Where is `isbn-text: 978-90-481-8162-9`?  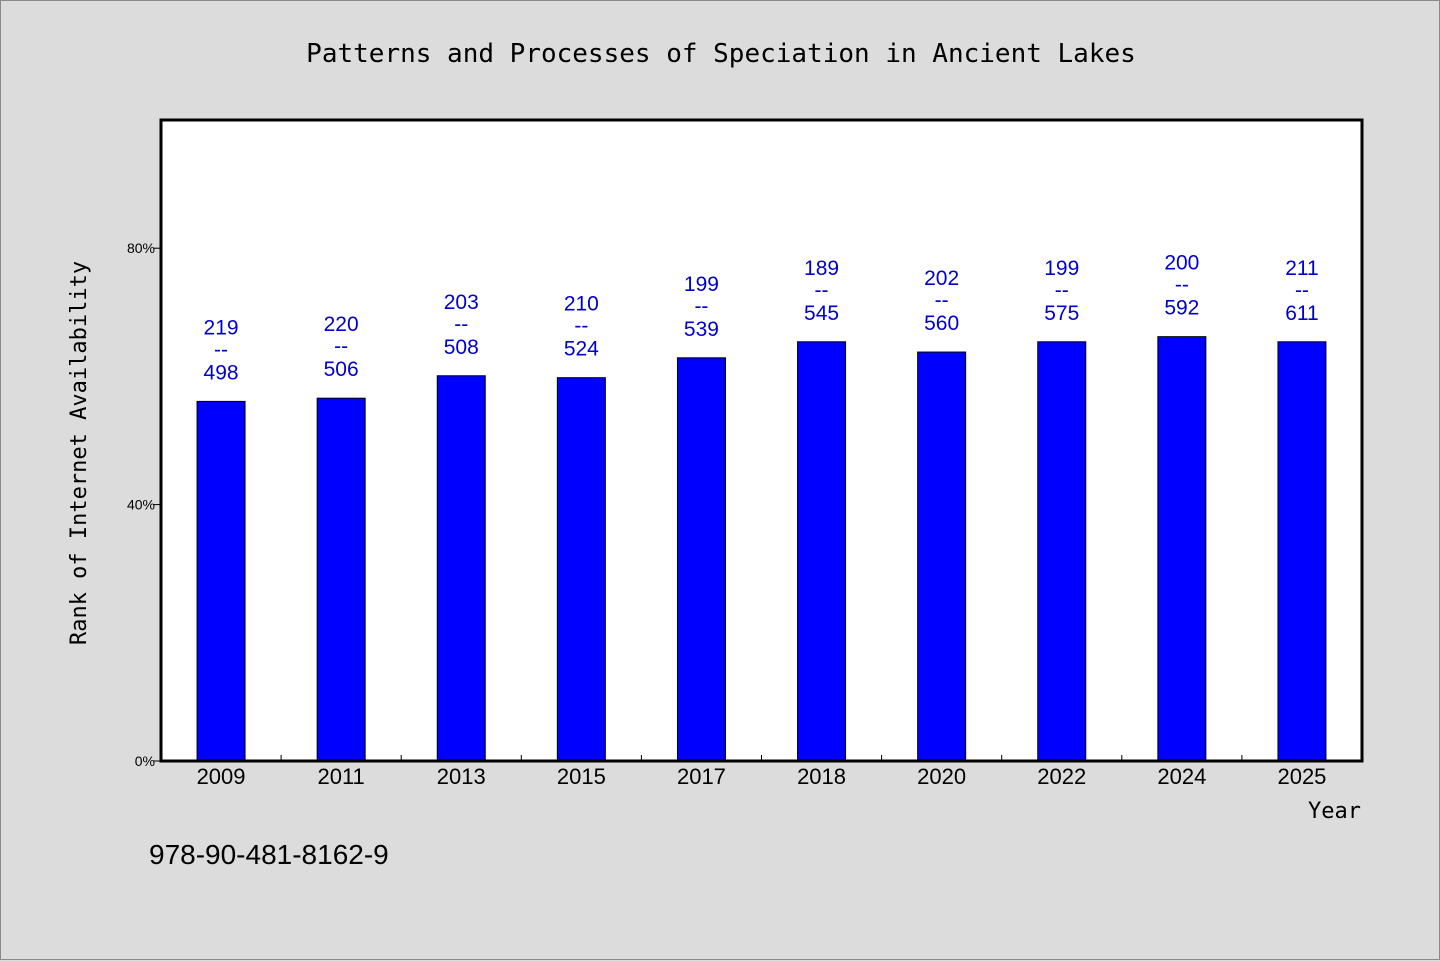 isbn-text: 978-90-481-8162-9 is located at coordinates (269, 854).